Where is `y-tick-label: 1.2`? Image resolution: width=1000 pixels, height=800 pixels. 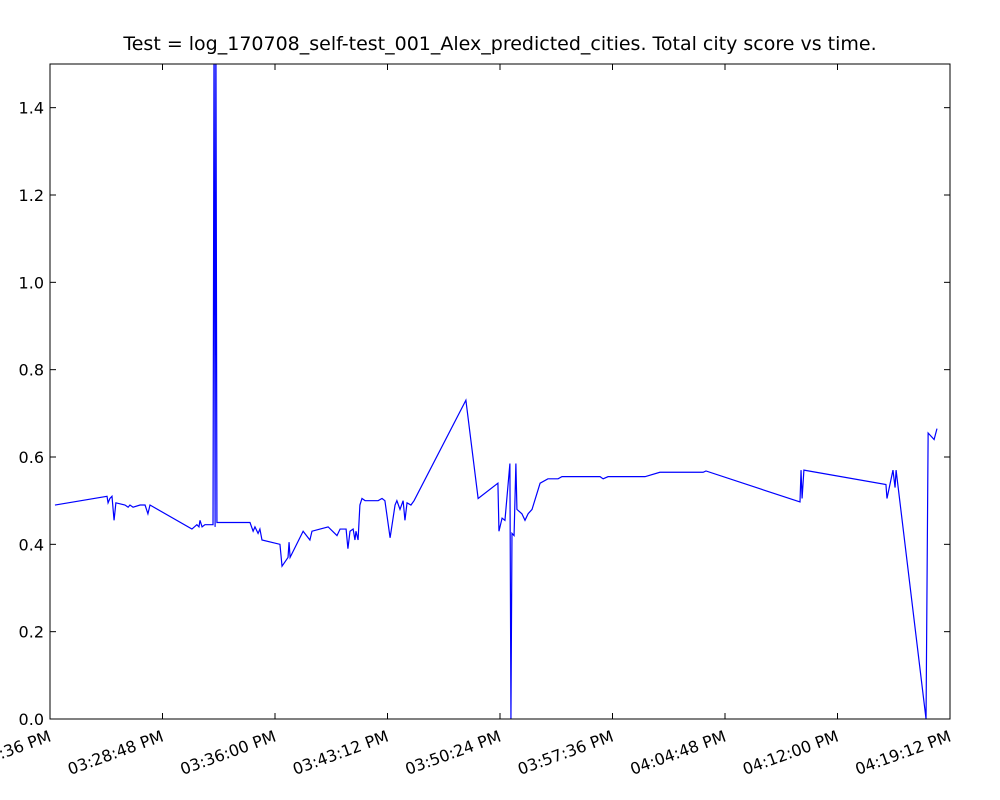
y-tick-label: 1.2 is located at coordinates (31, 195).